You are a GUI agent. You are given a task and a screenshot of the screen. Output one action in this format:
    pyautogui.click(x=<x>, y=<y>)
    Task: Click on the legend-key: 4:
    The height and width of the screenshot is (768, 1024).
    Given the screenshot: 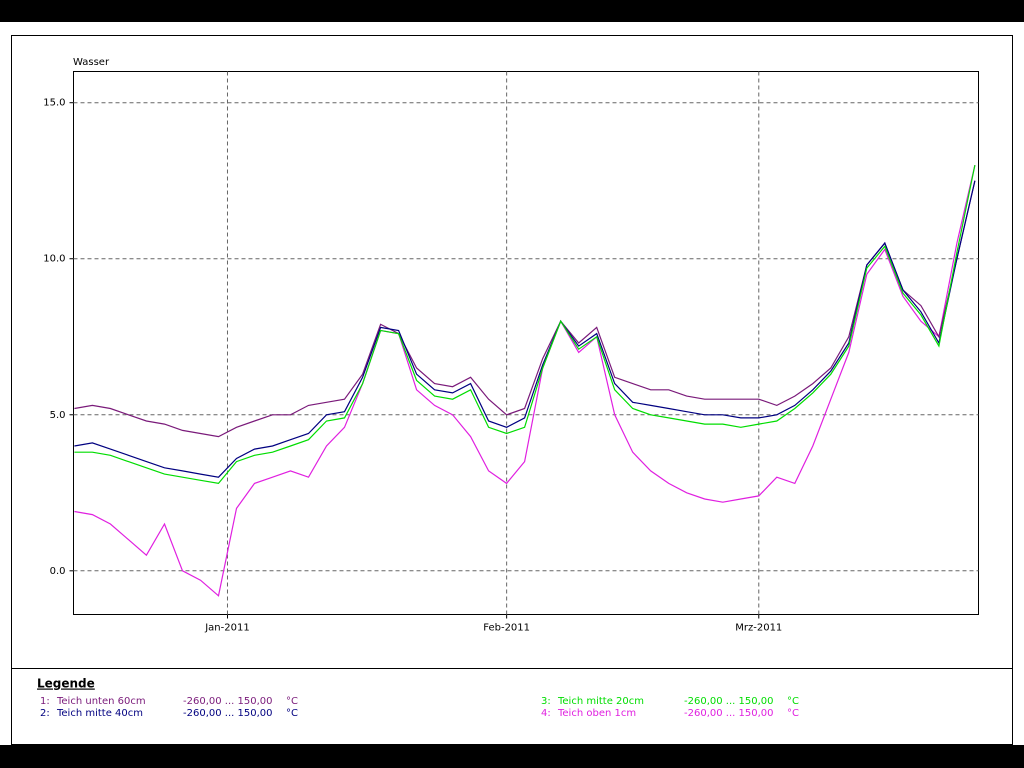 What is the action you would take?
    pyautogui.click(x=546, y=713)
    